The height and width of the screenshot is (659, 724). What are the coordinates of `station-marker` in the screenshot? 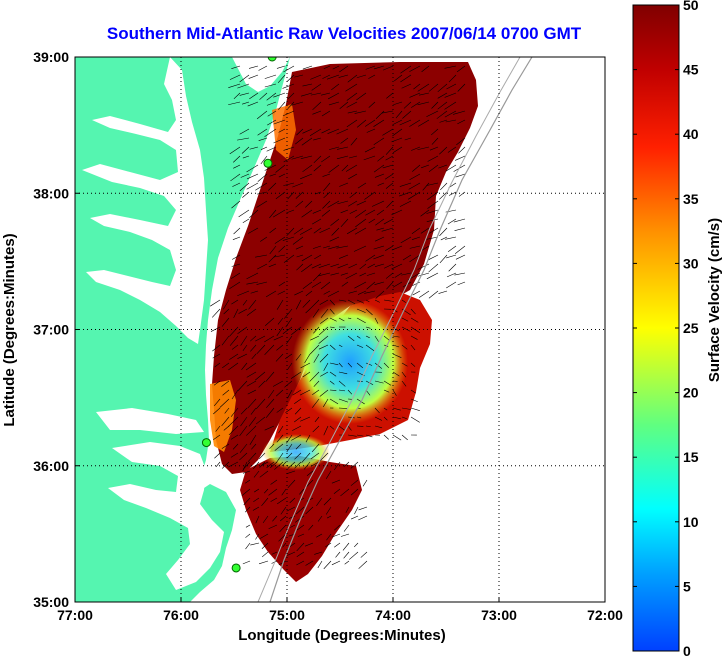 It's located at (206, 443).